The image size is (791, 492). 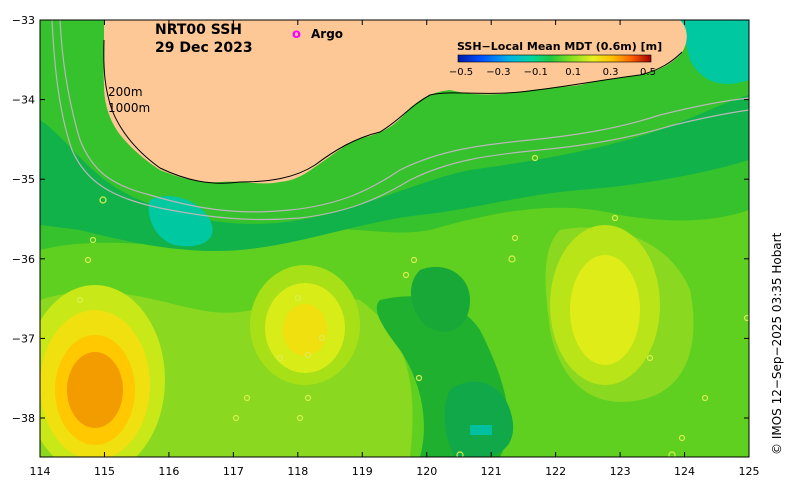 What do you see at coordinates (102, 371) in the screenshot?
I see `warm-eddy-west` at bounding box center [102, 371].